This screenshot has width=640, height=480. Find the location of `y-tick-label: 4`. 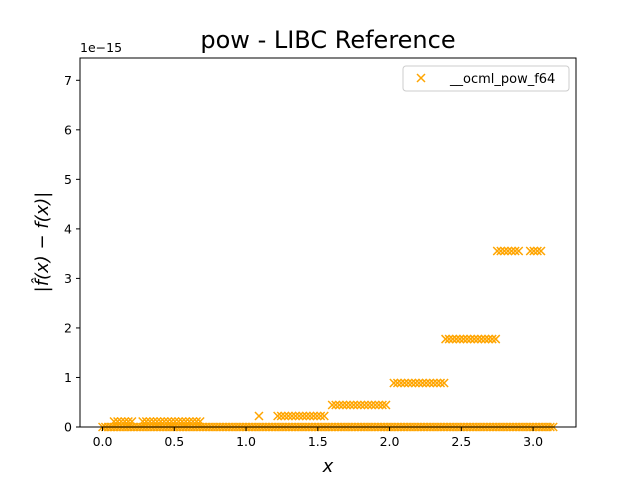

y-tick-label: 4 is located at coordinates (68, 228).